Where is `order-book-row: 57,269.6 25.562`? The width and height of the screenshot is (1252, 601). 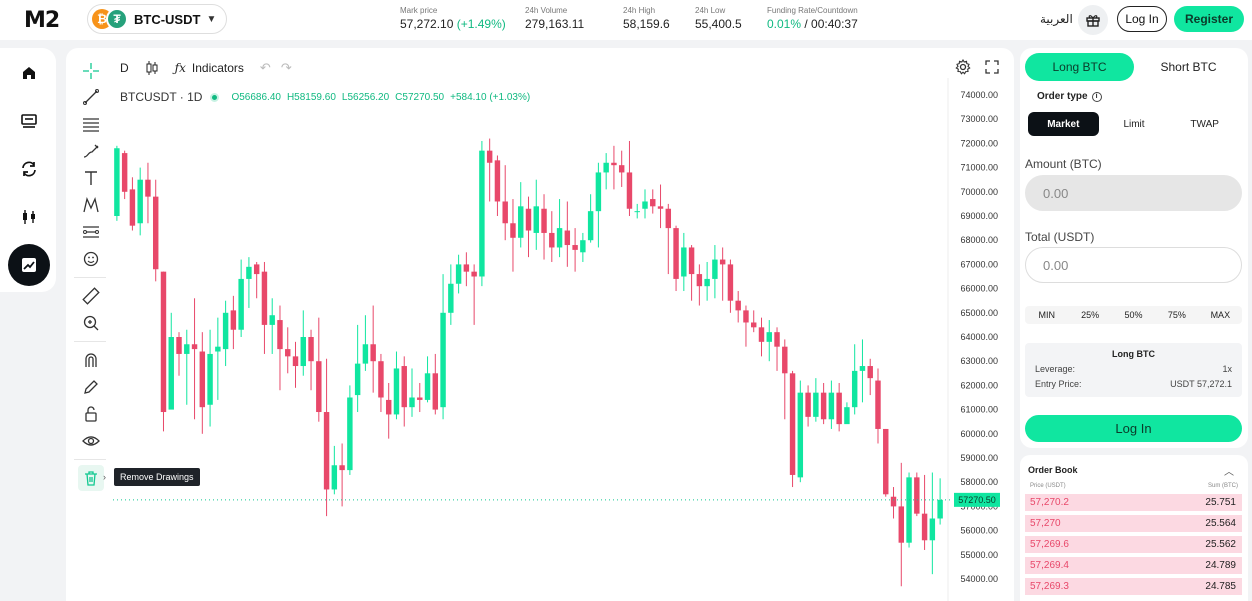 order-book-row: 57,269.6 25.562 is located at coordinates (1133, 544).